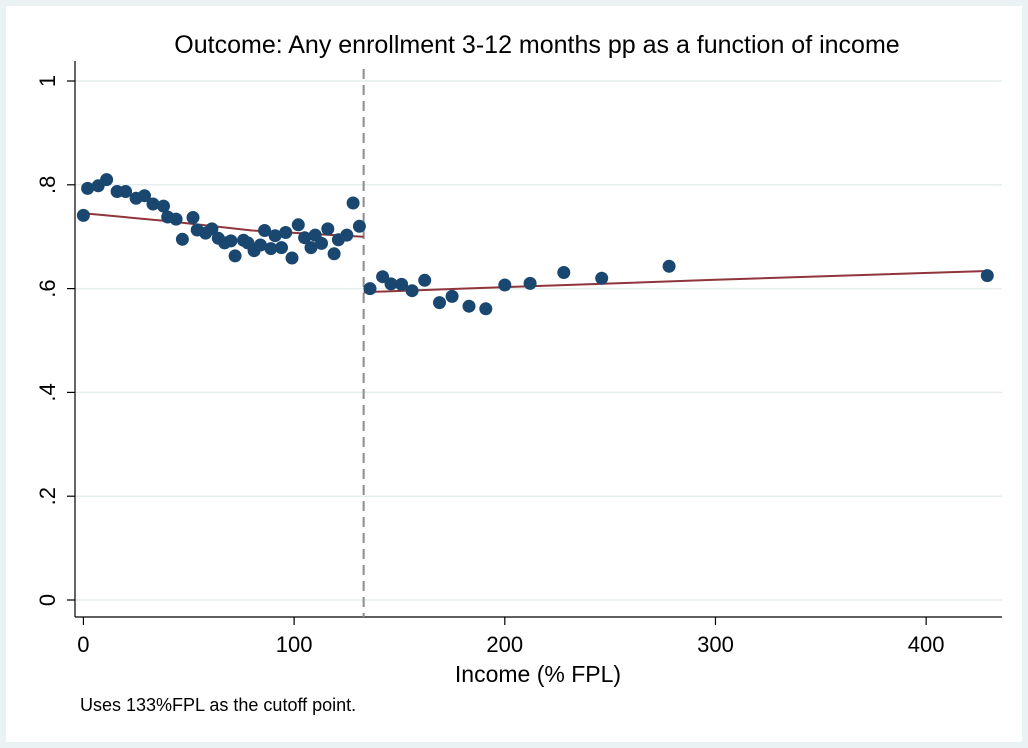 This screenshot has height=748, width=1028. Describe the element at coordinates (47, 81) in the screenshot. I see `y-tick-label: 1` at that location.